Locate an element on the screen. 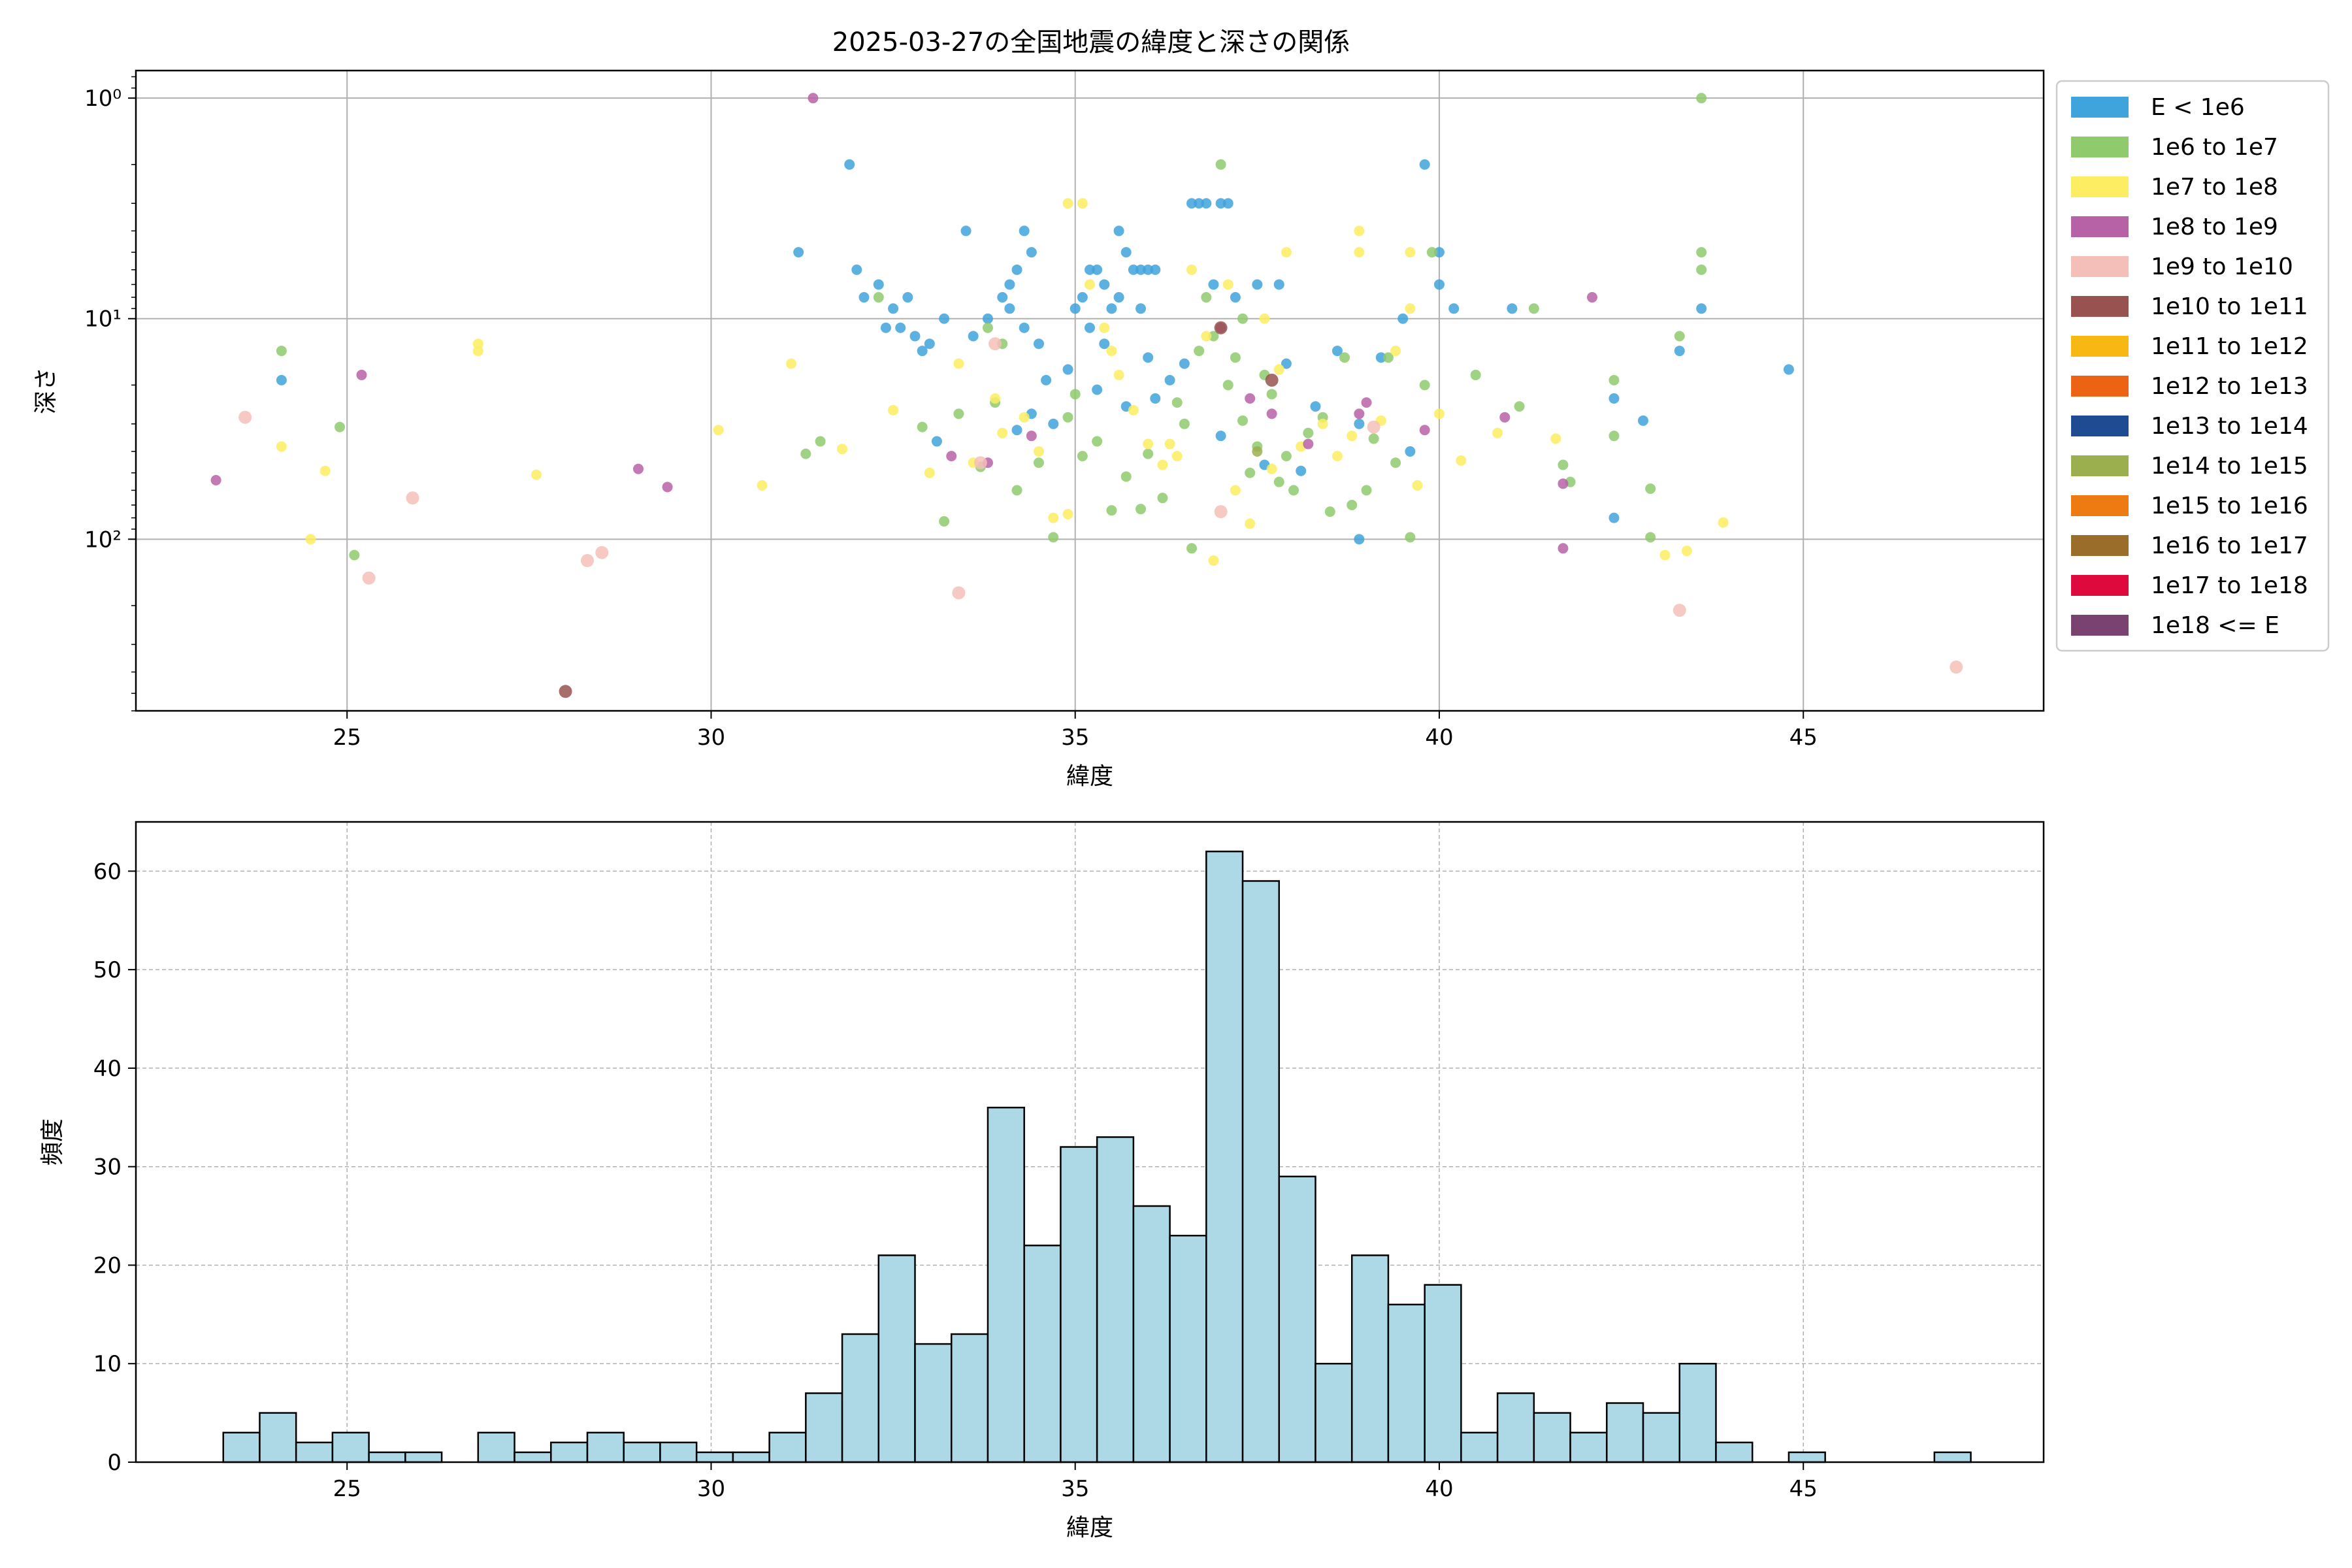 This screenshot has width=2352, height=1568. scatter-x-tick-label: 45 is located at coordinates (1803, 738).